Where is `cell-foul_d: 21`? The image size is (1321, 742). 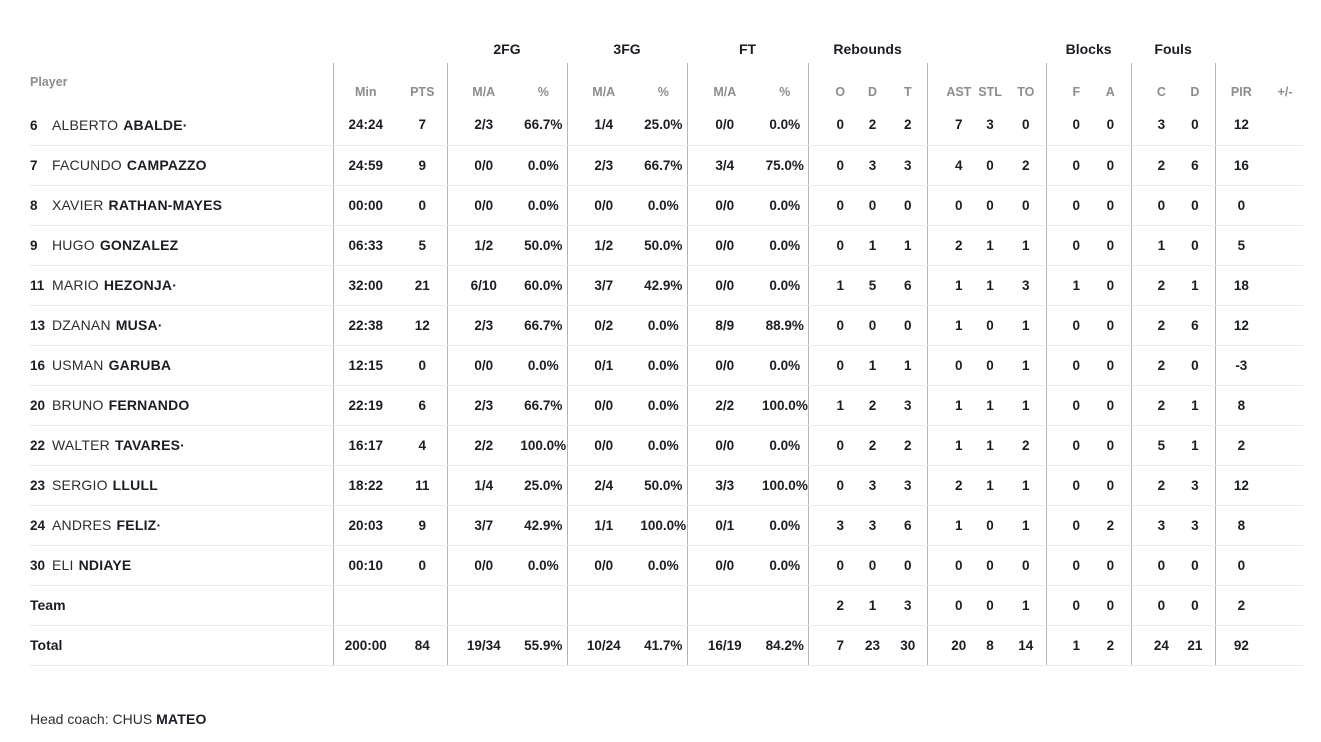
cell-foul_d: 21 is located at coordinates (1195, 645).